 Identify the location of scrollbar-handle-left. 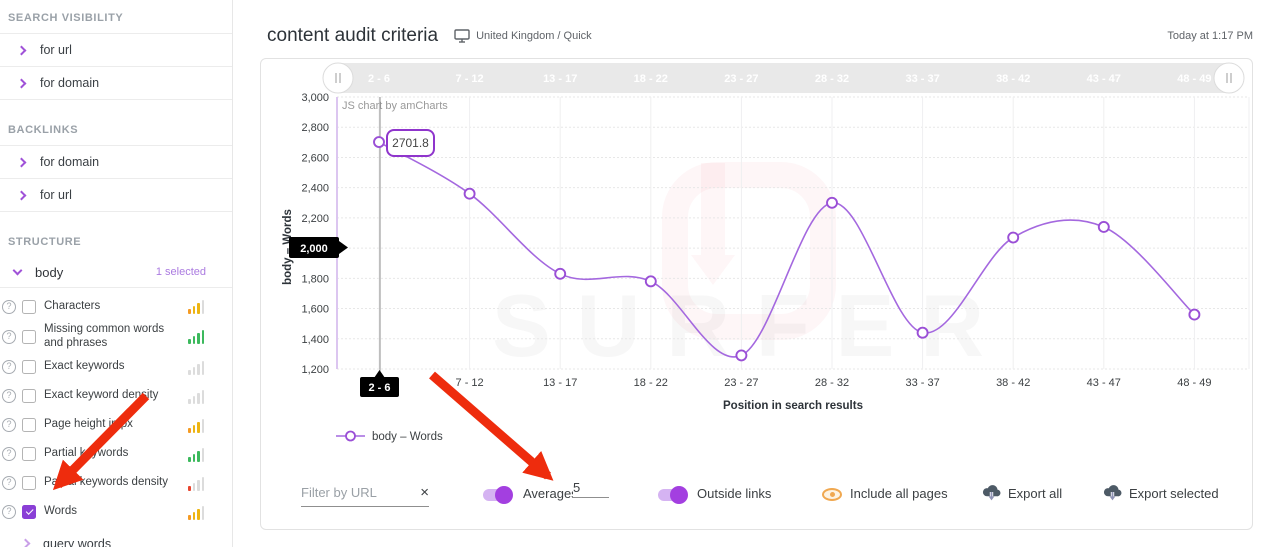
(338, 78).